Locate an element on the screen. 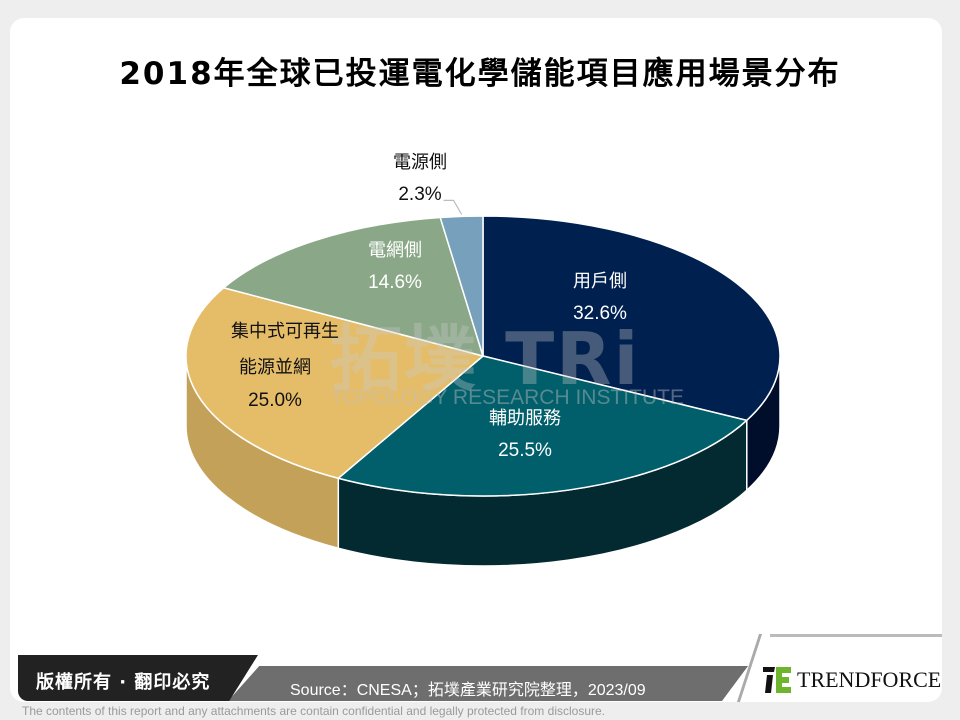 Image resolution: width=960 pixels, height=720 pixels. trendforce-logo-icon is located at coordinates (777, 680).